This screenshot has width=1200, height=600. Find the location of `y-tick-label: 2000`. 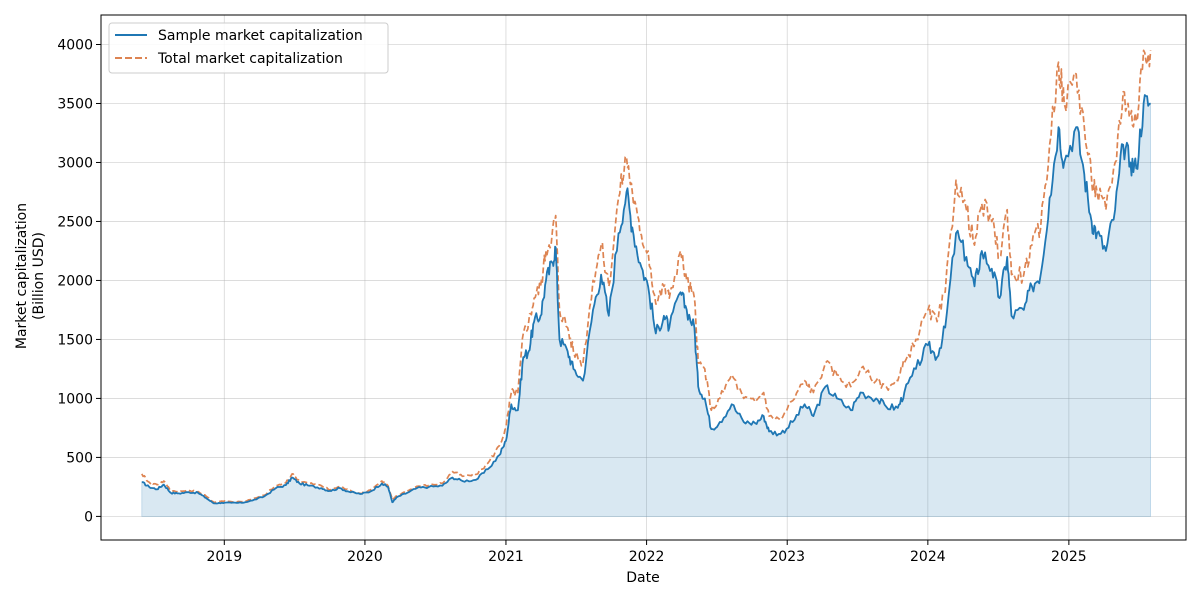

y-tick-label: 2000 is located at coordinates (75, 281).